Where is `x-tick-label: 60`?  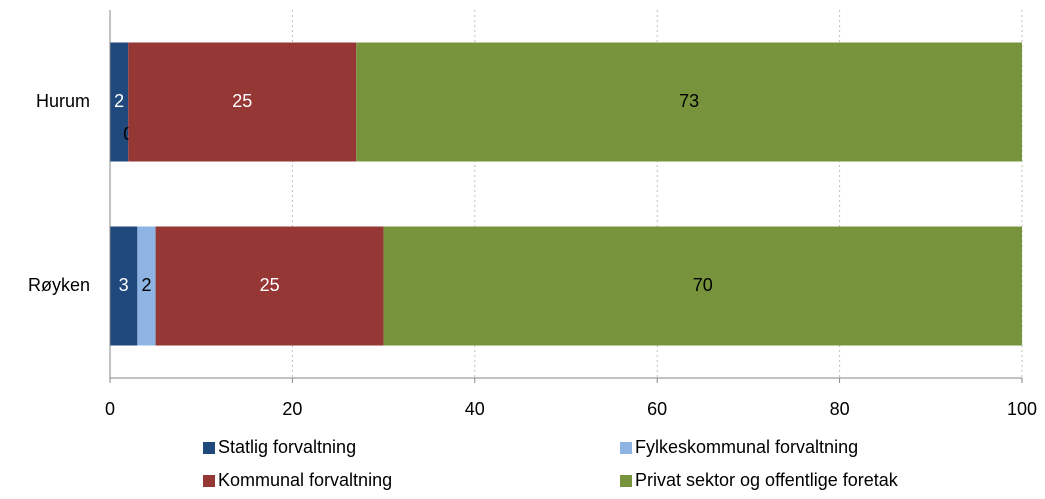 x-tick-label: 60 is located at coordinates (657, 409).